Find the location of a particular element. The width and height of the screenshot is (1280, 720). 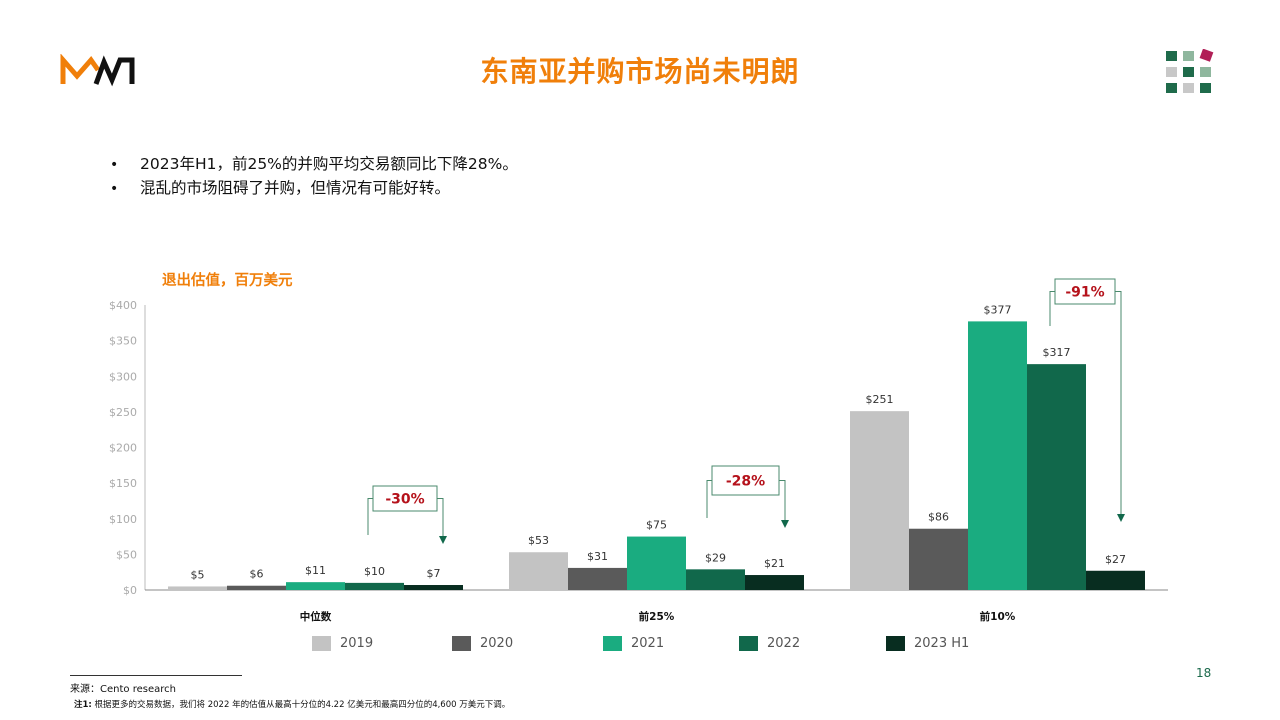

y-tick-label: $400 is located at coordinates (123, 305).